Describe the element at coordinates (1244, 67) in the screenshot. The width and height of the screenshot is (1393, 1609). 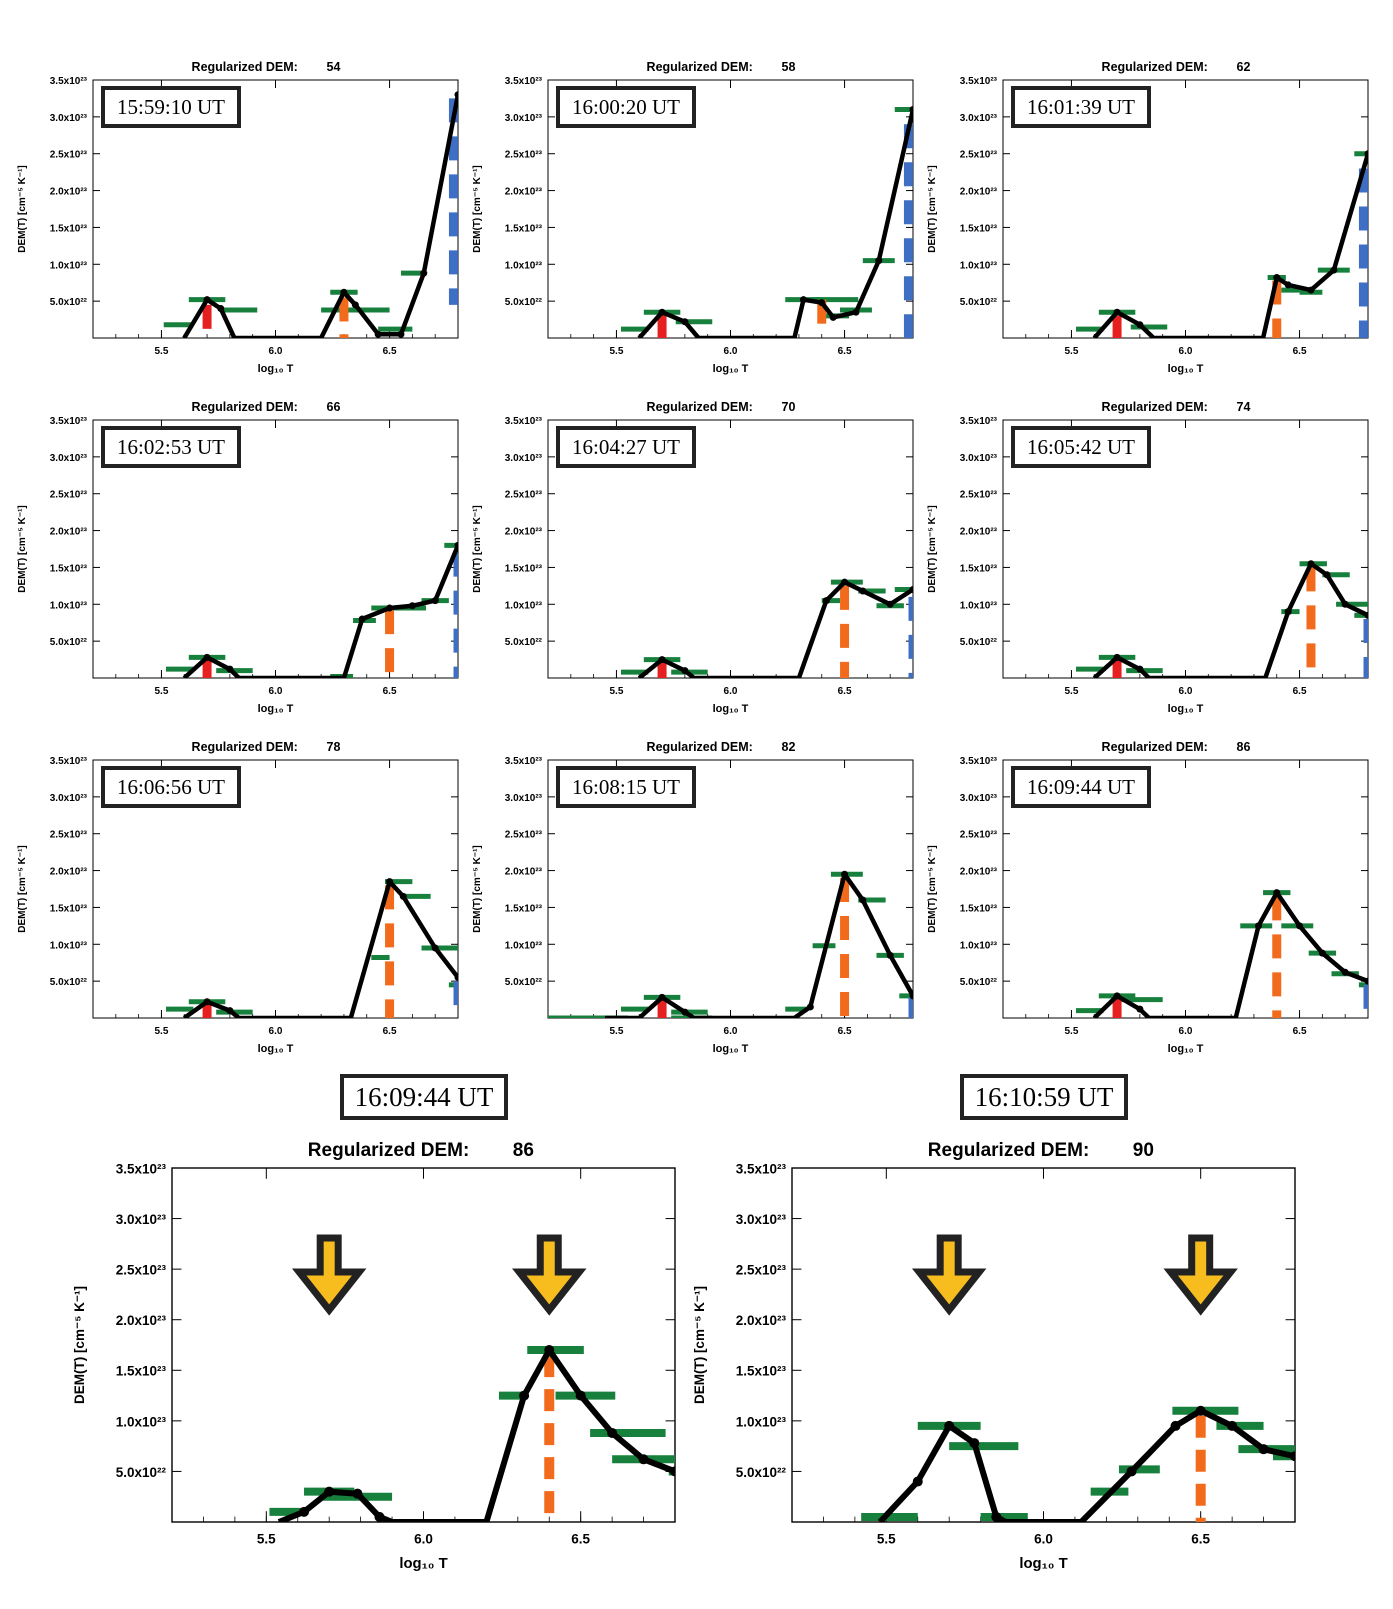
I see `panel-header-index: 62` at that location.